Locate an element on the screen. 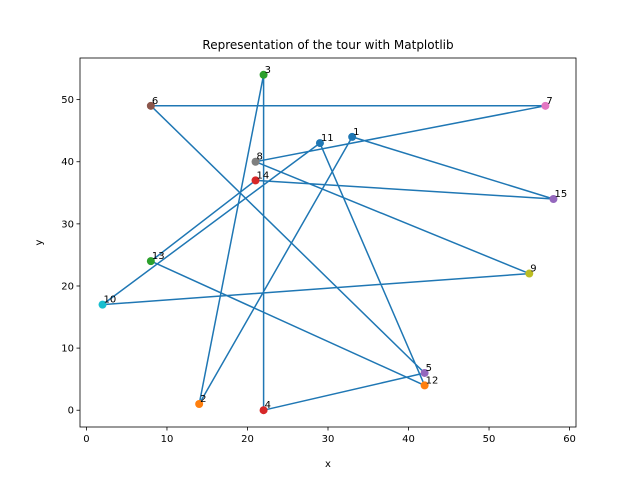 The width and height of the screenshot is (640, 480). city-label-7: 7 is located at coordinates (549, 101).